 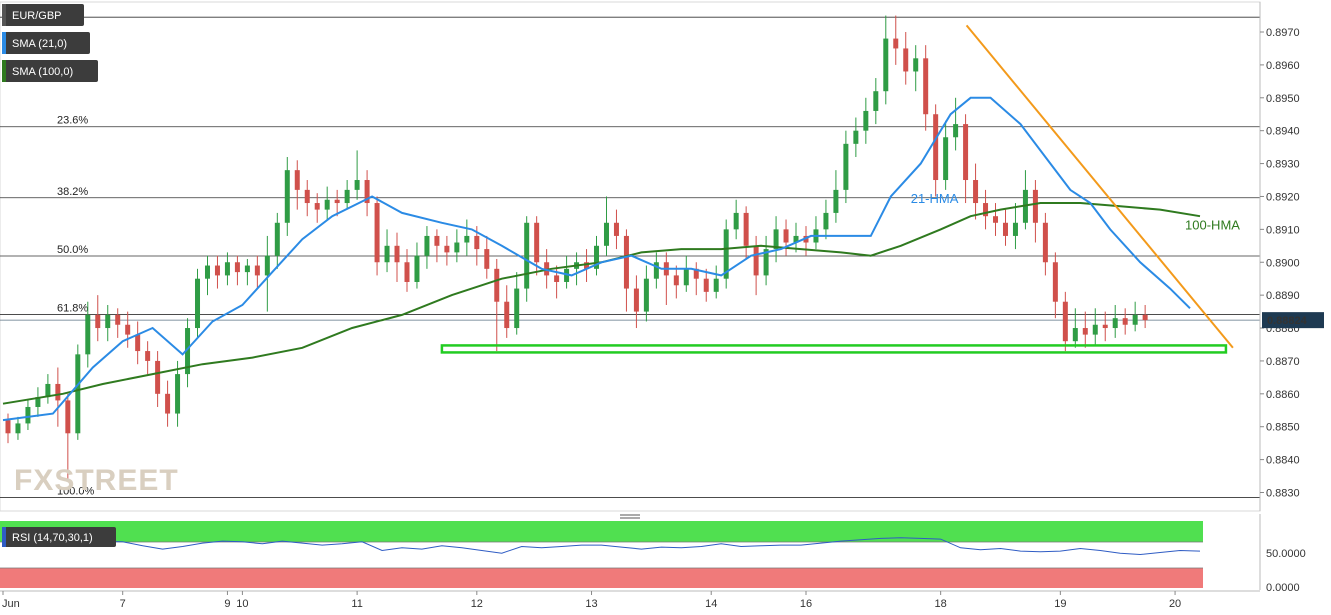 What do you see at coordinates (1283, 428) in the screenshot?
I see `price-tick-label: 0.8850` at bounding box center [1283, 428].